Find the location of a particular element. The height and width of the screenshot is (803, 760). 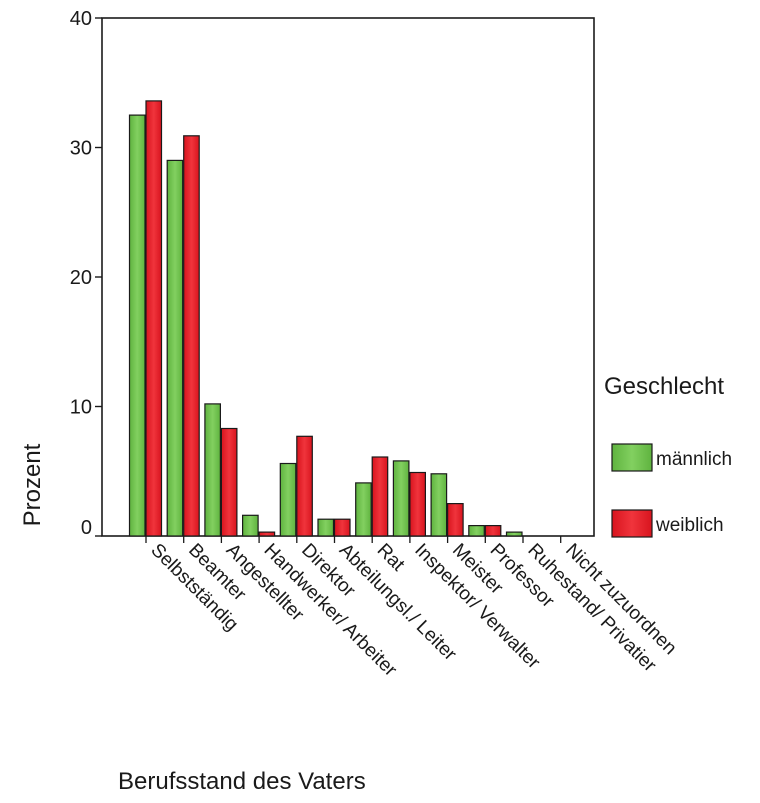

y-tick-label: 20 is located at coordinates (81, 278).